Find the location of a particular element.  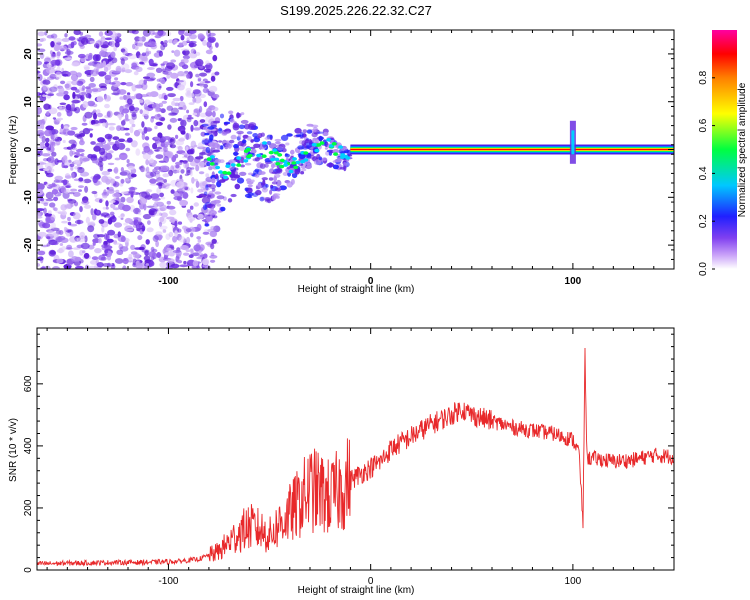

colorbar-gradient is located at coordinates (724, 149).